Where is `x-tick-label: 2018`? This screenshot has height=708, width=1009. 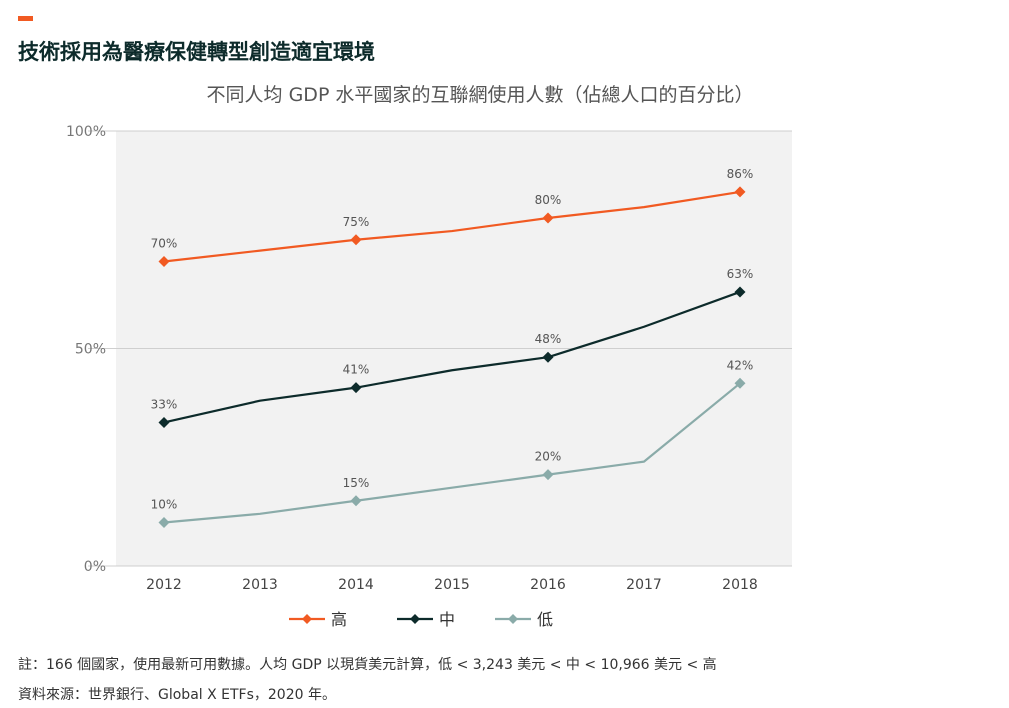
x-tick-label: 2018 is located at coordinates (740, 585).